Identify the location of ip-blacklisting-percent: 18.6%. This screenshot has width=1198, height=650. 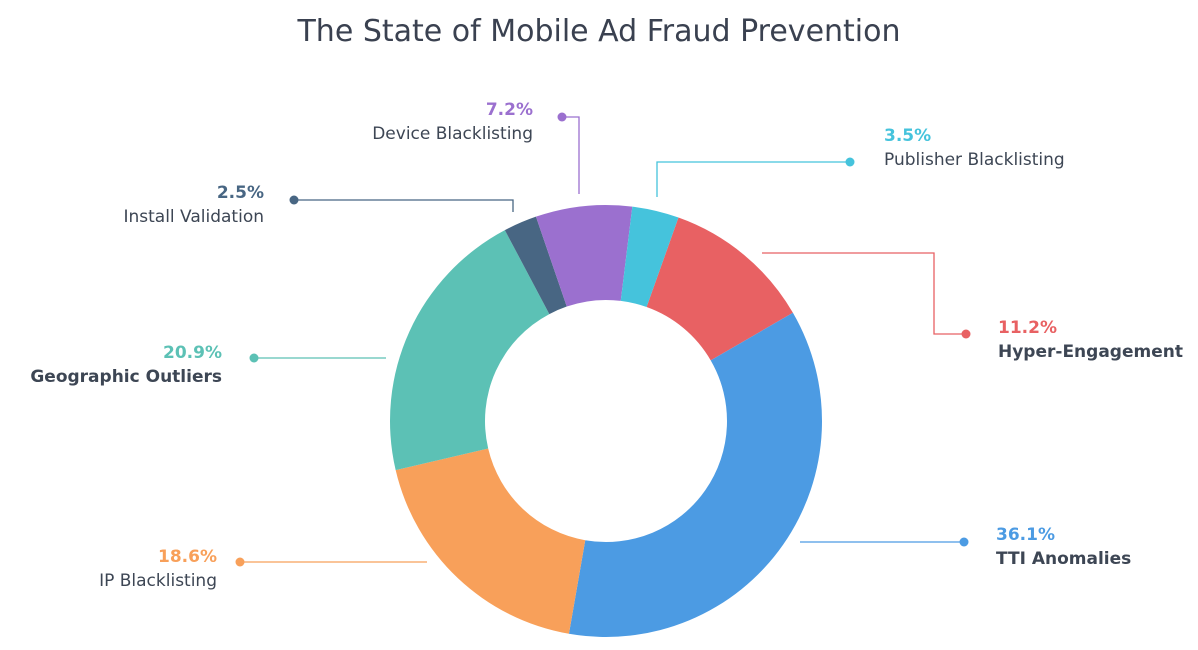
(187, 557).